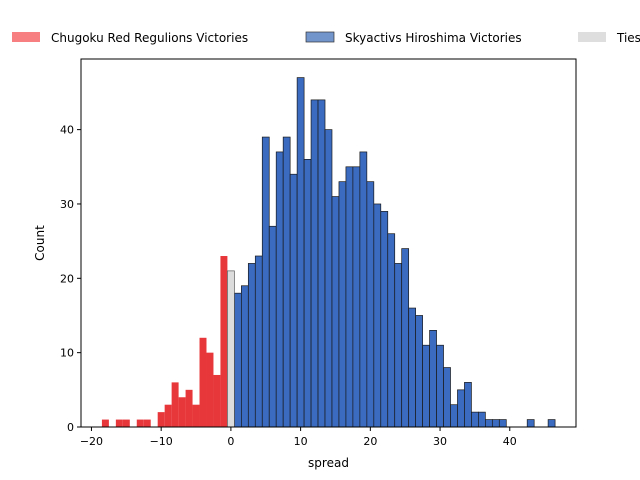 Image resolution: width=640 pixels, height=480 pixels. I want to click on x-tick-label: 30, so click(440, 441).